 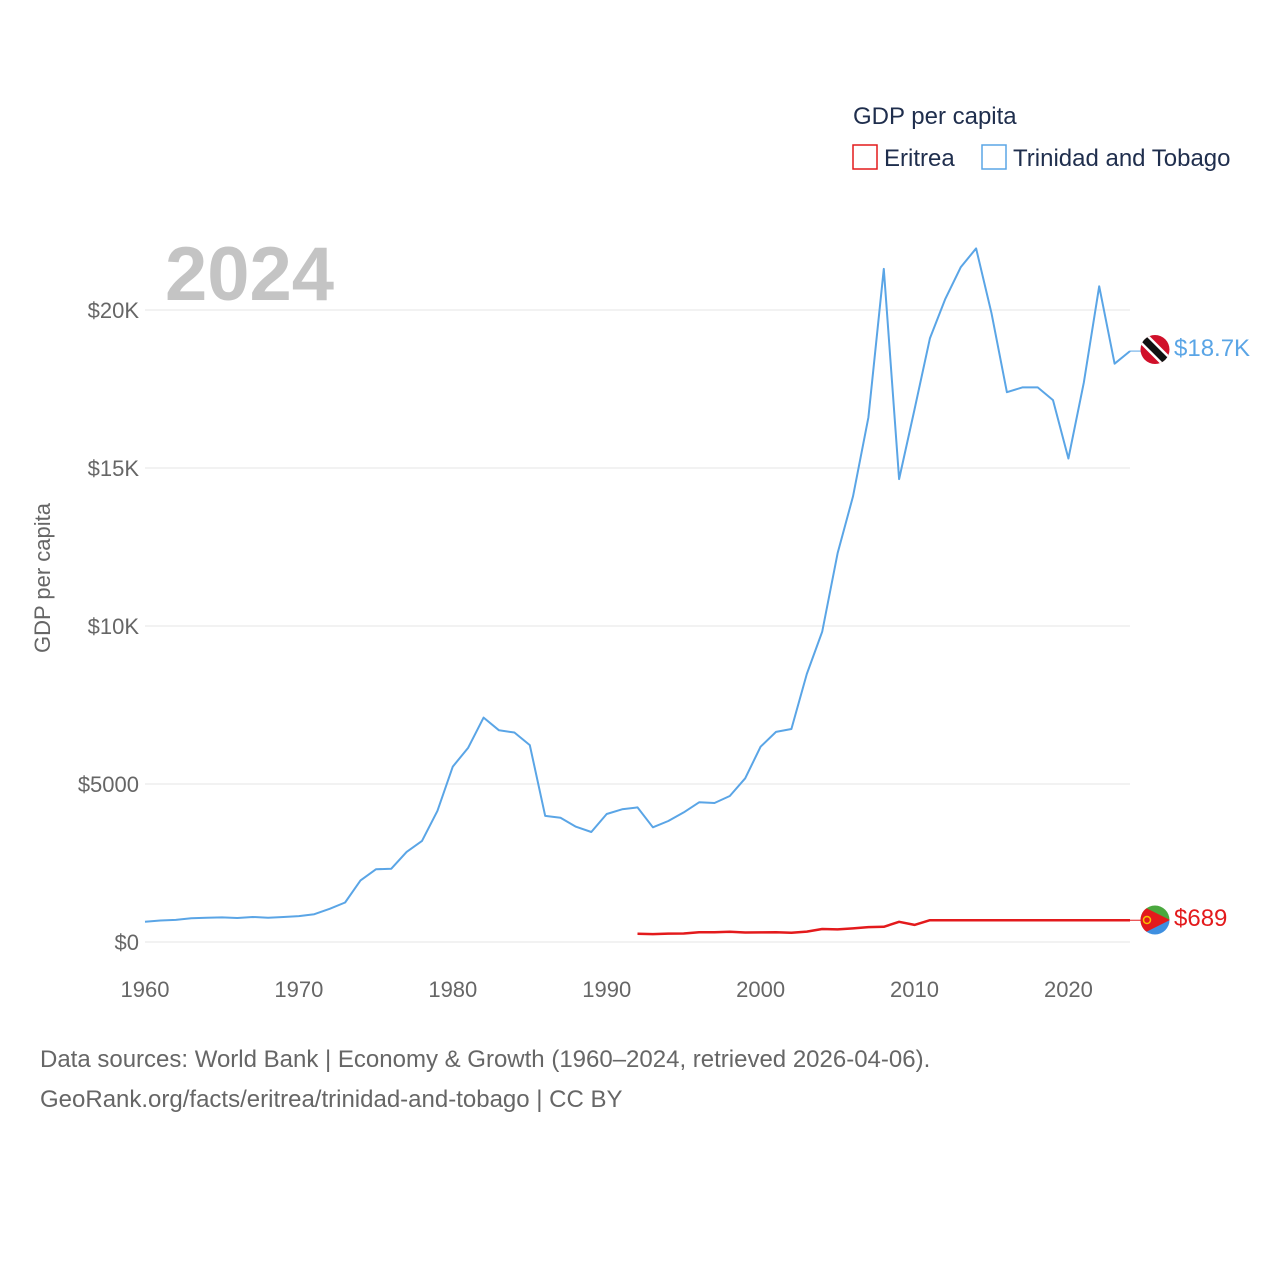 What do you see at coordinates (1122, 158) in the screenshot?
I see `legend-label-trinidad-and-tobago: Trinidad and Tobago` at bounding box center [1122, 158].